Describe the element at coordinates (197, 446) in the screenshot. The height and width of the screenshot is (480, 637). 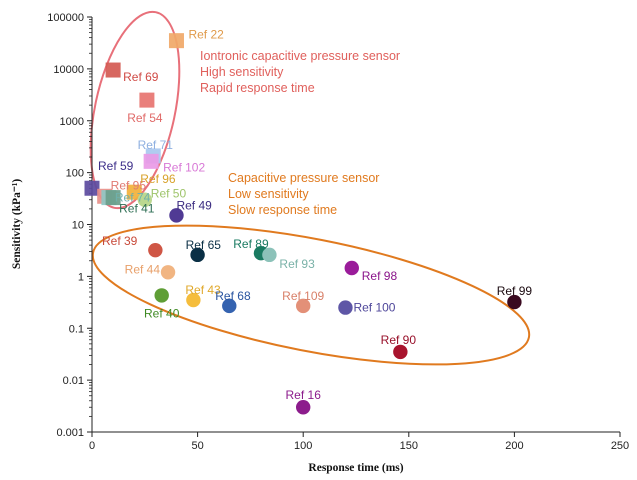
I see `x-tick-label-50: 50` at that location.